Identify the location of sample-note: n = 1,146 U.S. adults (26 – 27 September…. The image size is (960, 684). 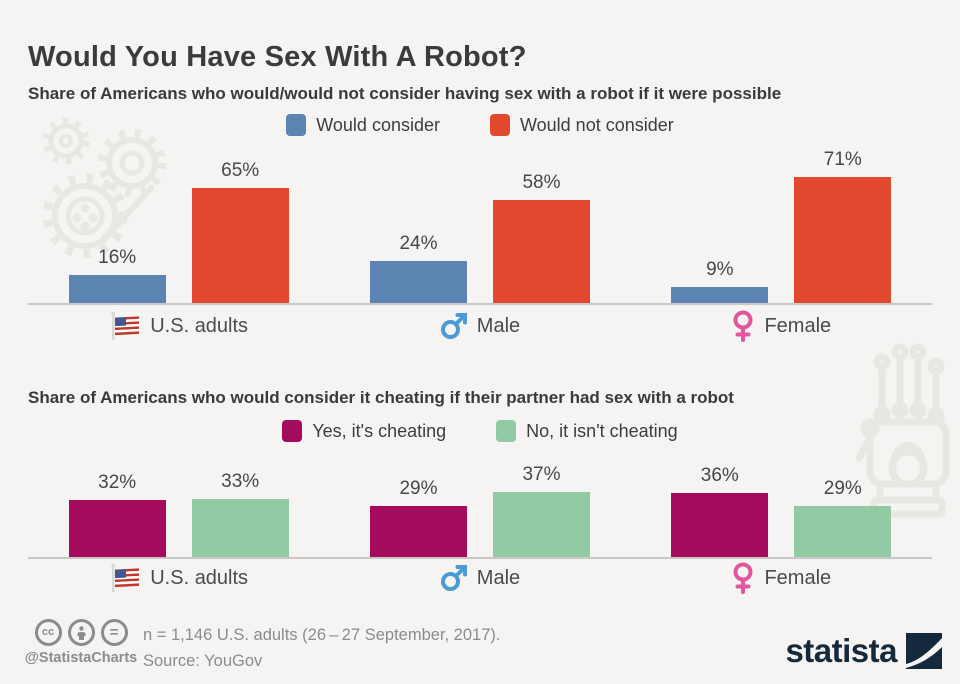
(322, 635).